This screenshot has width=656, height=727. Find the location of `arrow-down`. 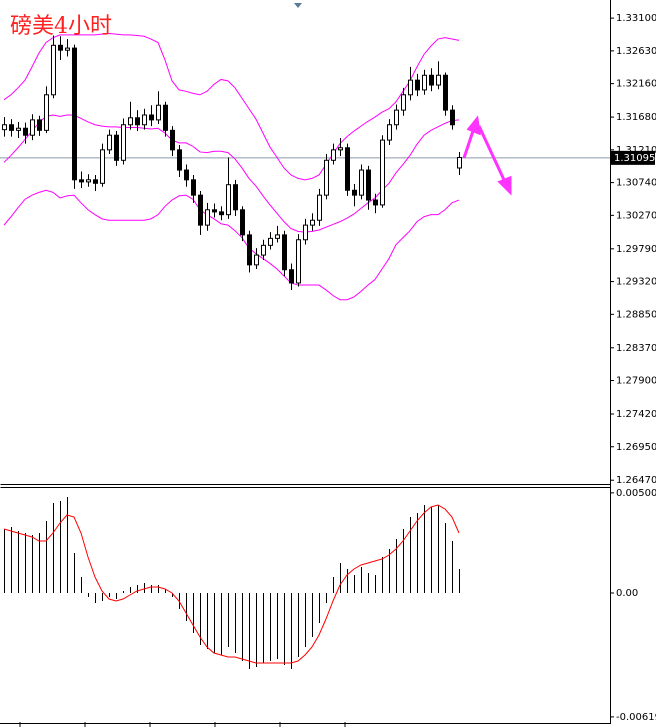

arrow-down is located at coordinates (492, 154).